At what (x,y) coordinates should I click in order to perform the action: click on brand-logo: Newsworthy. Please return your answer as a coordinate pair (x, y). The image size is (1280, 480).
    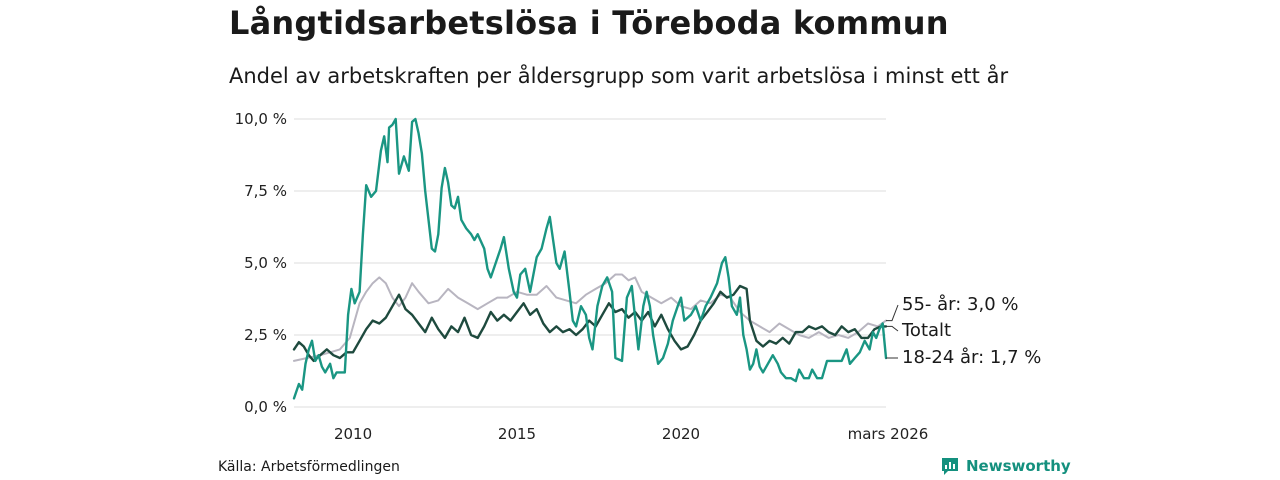
    Looking at the image, I should click on (1005, 466).